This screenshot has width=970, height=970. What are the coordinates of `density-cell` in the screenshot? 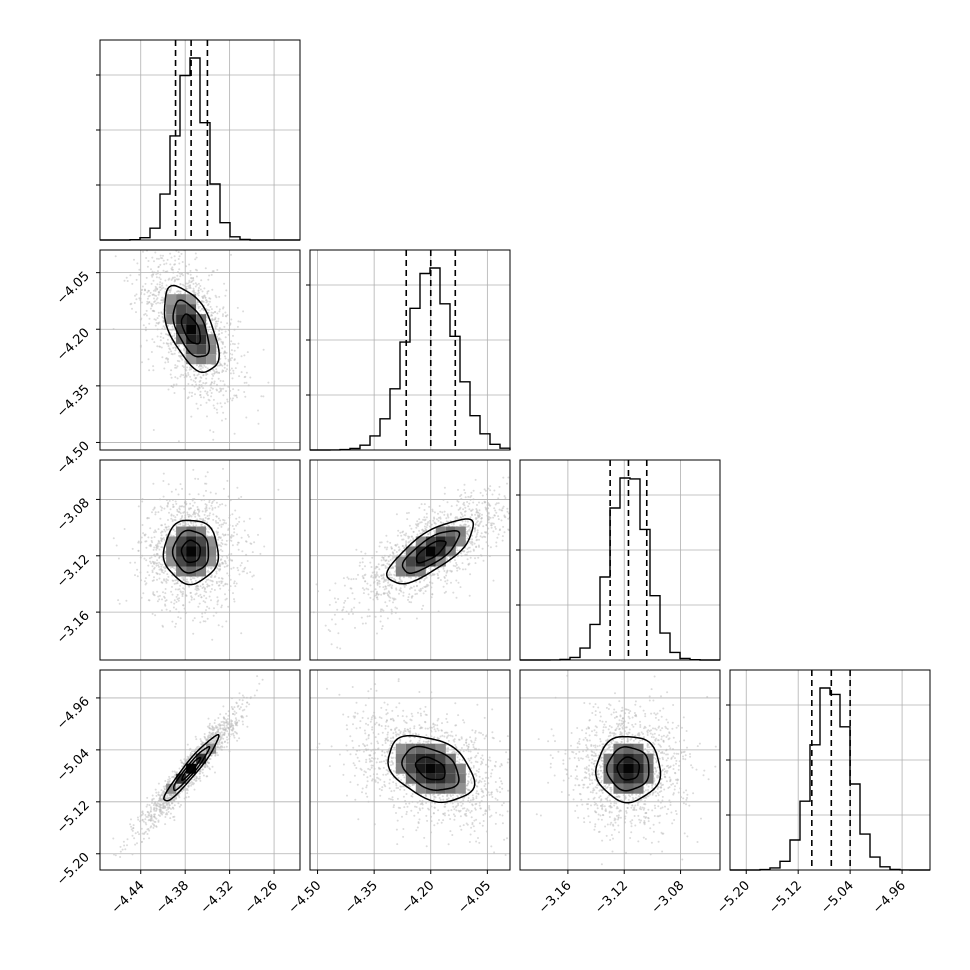 It's located at (430, 561).